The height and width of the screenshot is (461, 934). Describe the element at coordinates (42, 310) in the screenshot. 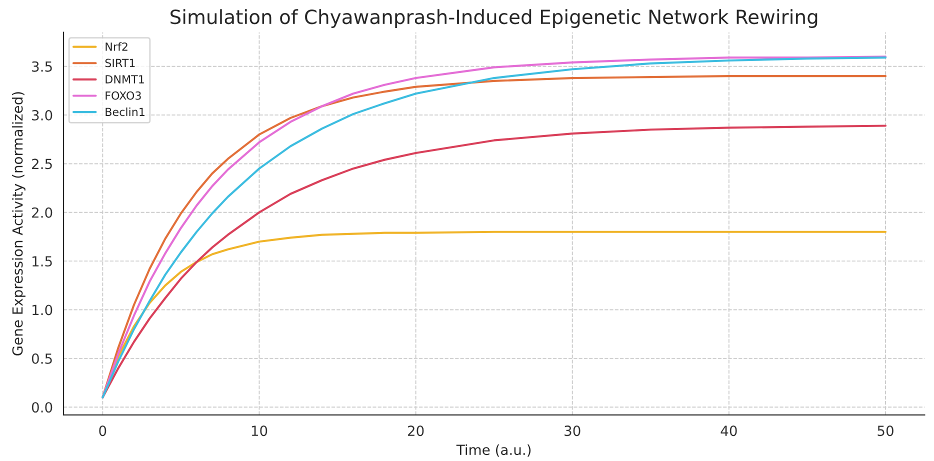

I see `y-tick-label: 1.0` at that location.